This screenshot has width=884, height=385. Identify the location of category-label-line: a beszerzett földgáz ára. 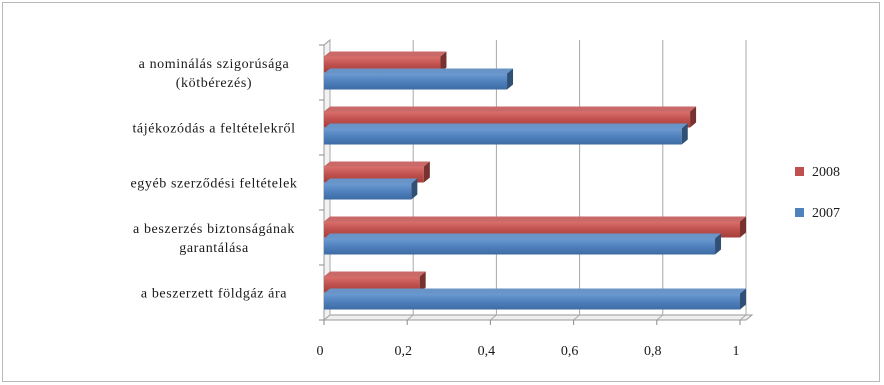
(214, 294).